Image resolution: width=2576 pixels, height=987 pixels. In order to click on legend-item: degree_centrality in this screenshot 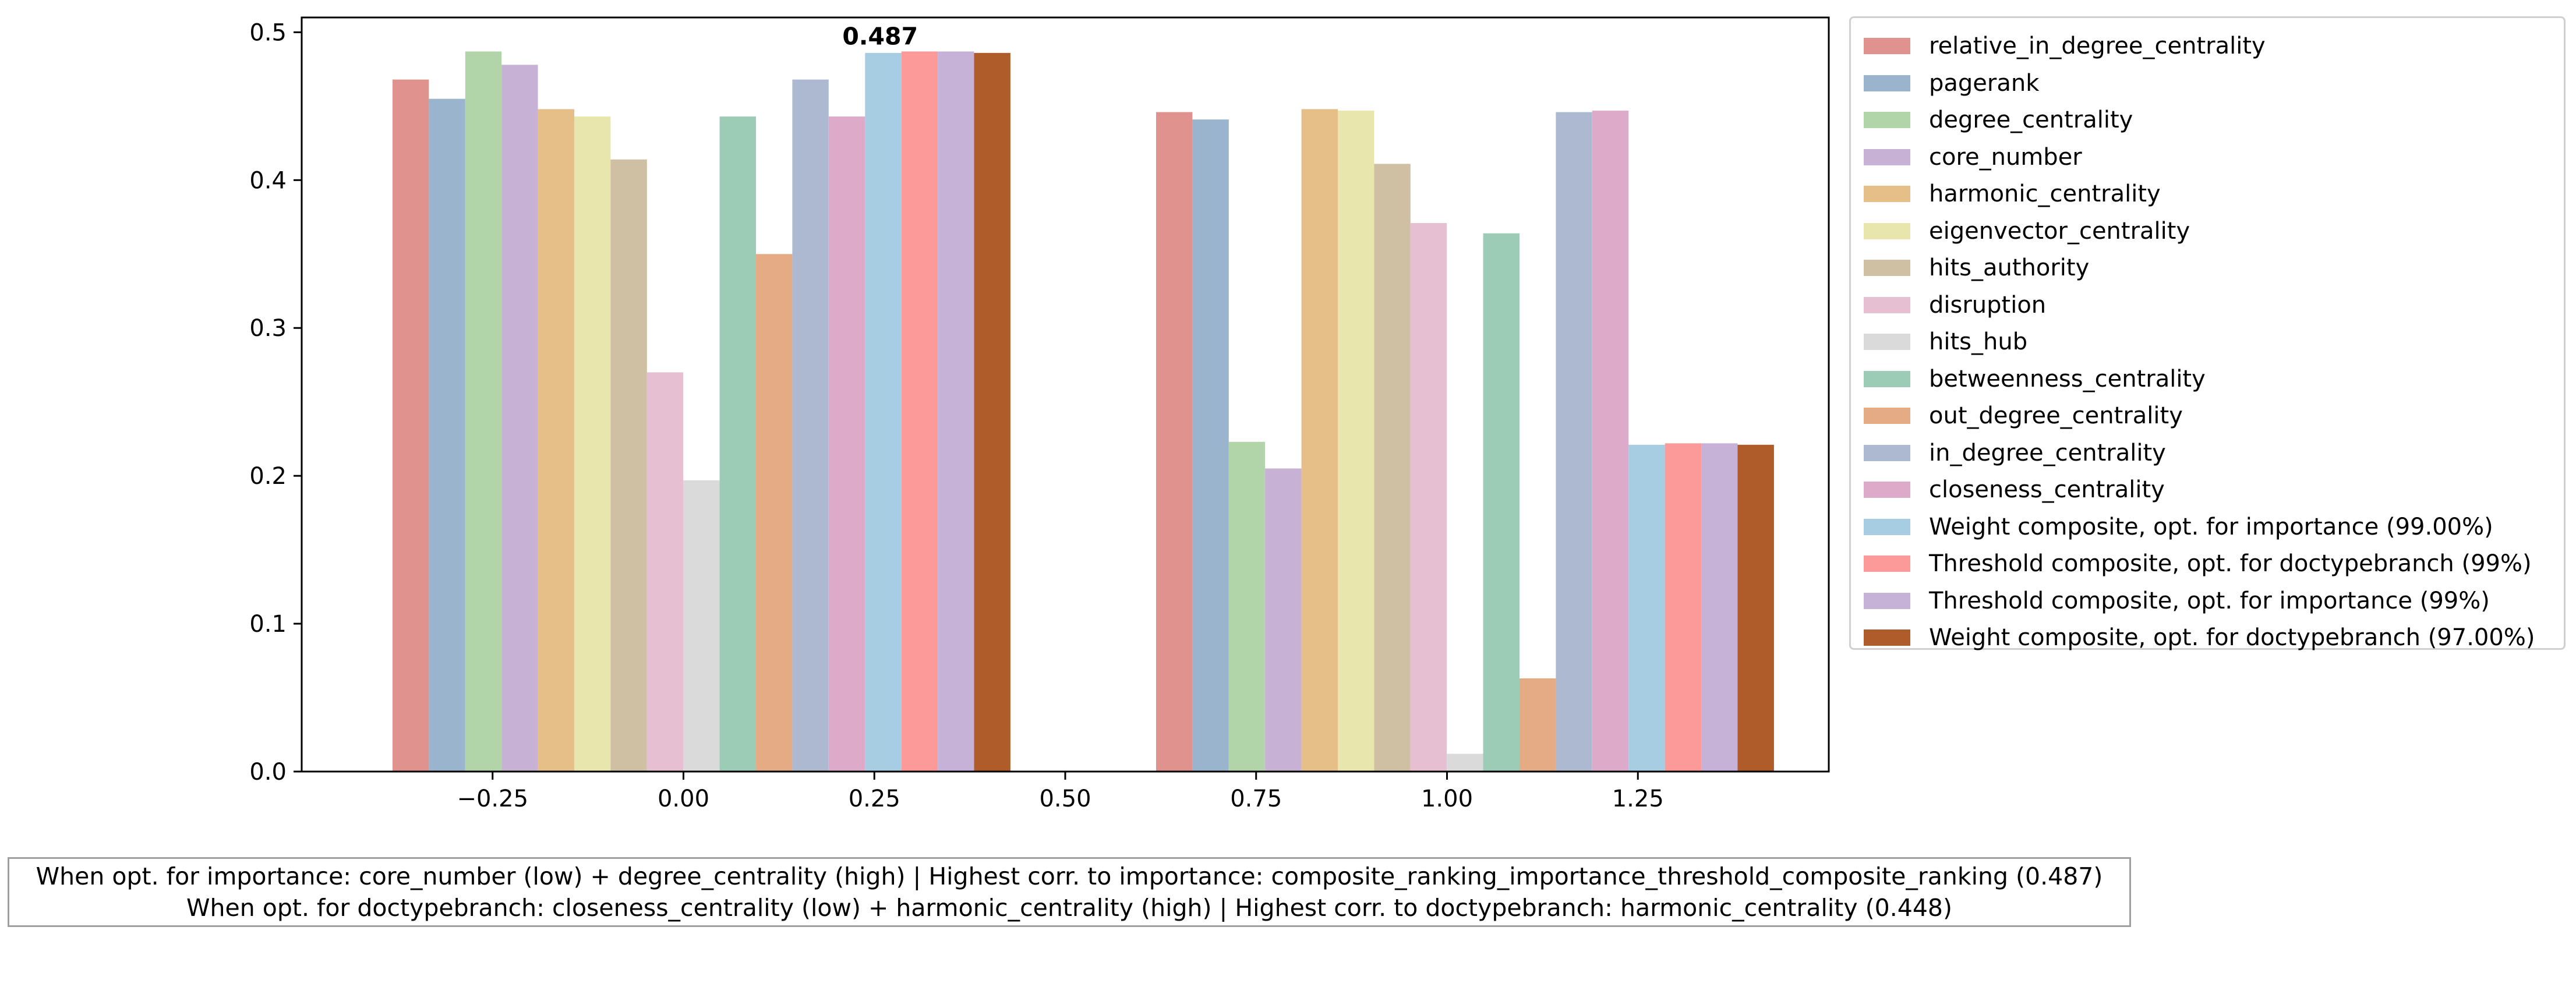, I will do `click(1998, 120)`.